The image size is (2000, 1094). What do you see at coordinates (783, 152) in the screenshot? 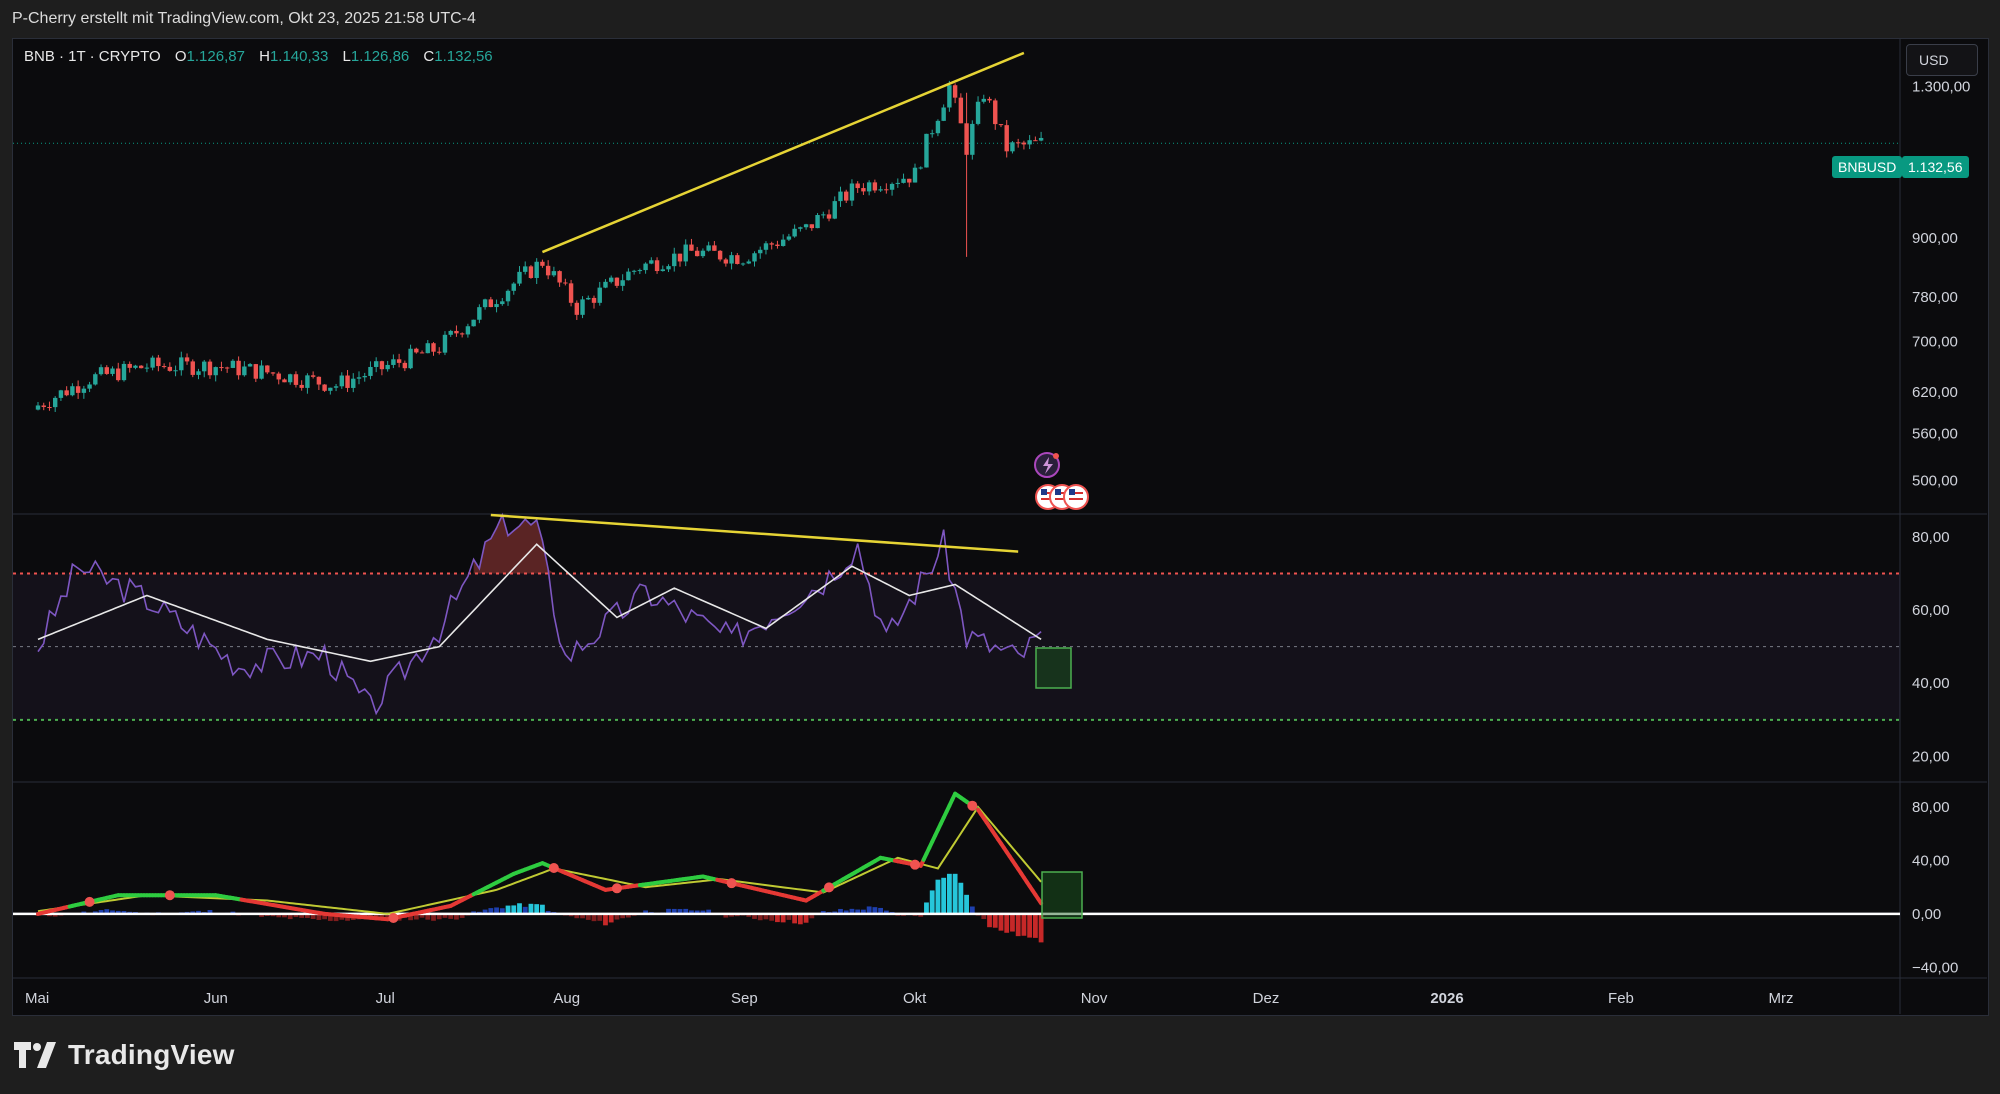
I see `price-trendline` at bounding box center [783, 152].